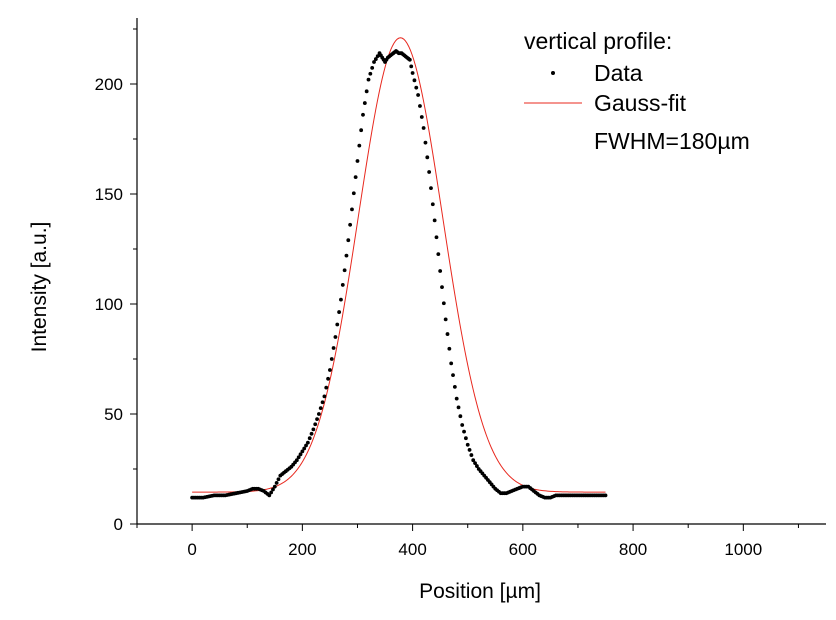 This screenshot has width=836, height=620. What do you see at coordinates (109, 304) in the screenshot?
I see `y-tick-label: 100` at bounding box center [109, 304].